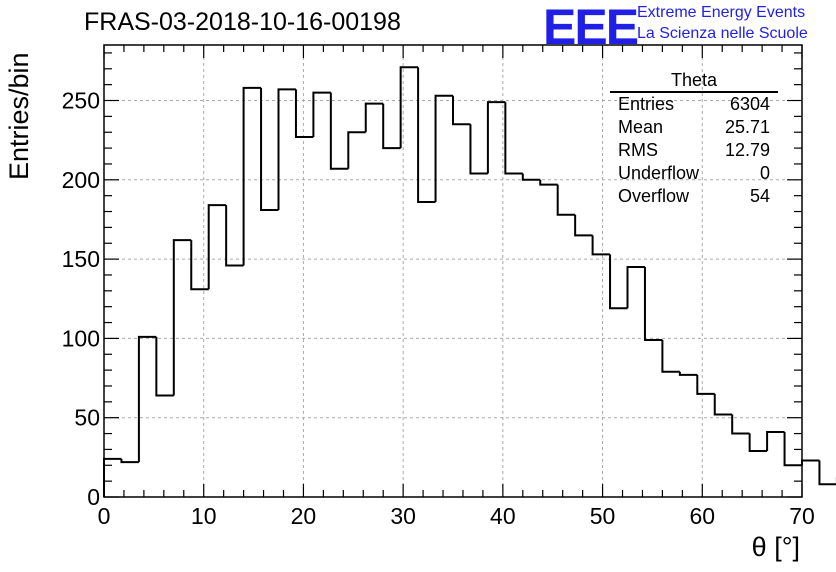 This screenshot has width=836, height=572. I want to click on stats-row-overflow: Overflow 54, so click(694, 196).